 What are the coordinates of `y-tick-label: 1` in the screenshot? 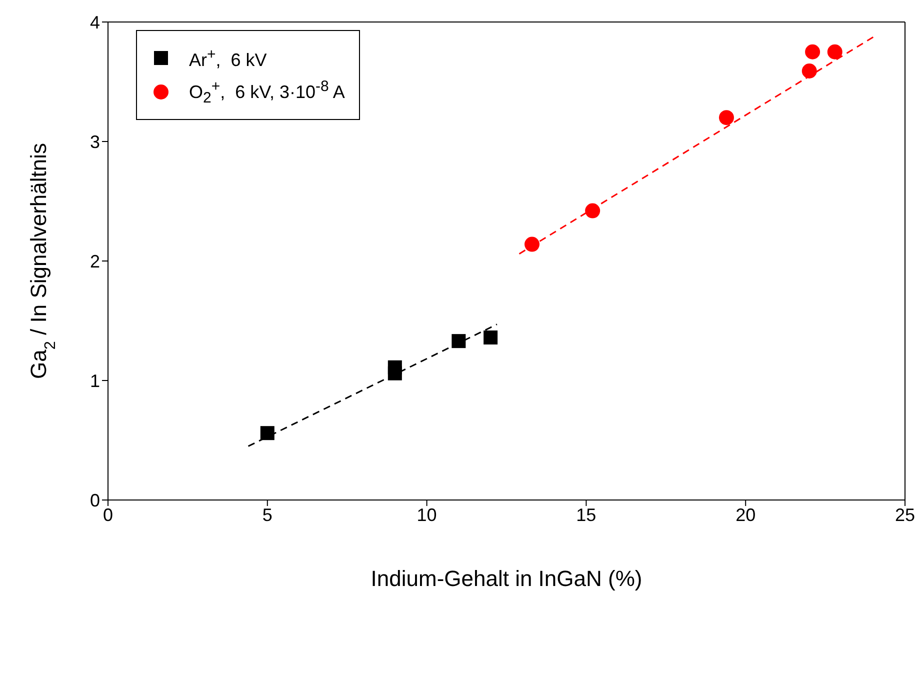 It's located at (95, 380).